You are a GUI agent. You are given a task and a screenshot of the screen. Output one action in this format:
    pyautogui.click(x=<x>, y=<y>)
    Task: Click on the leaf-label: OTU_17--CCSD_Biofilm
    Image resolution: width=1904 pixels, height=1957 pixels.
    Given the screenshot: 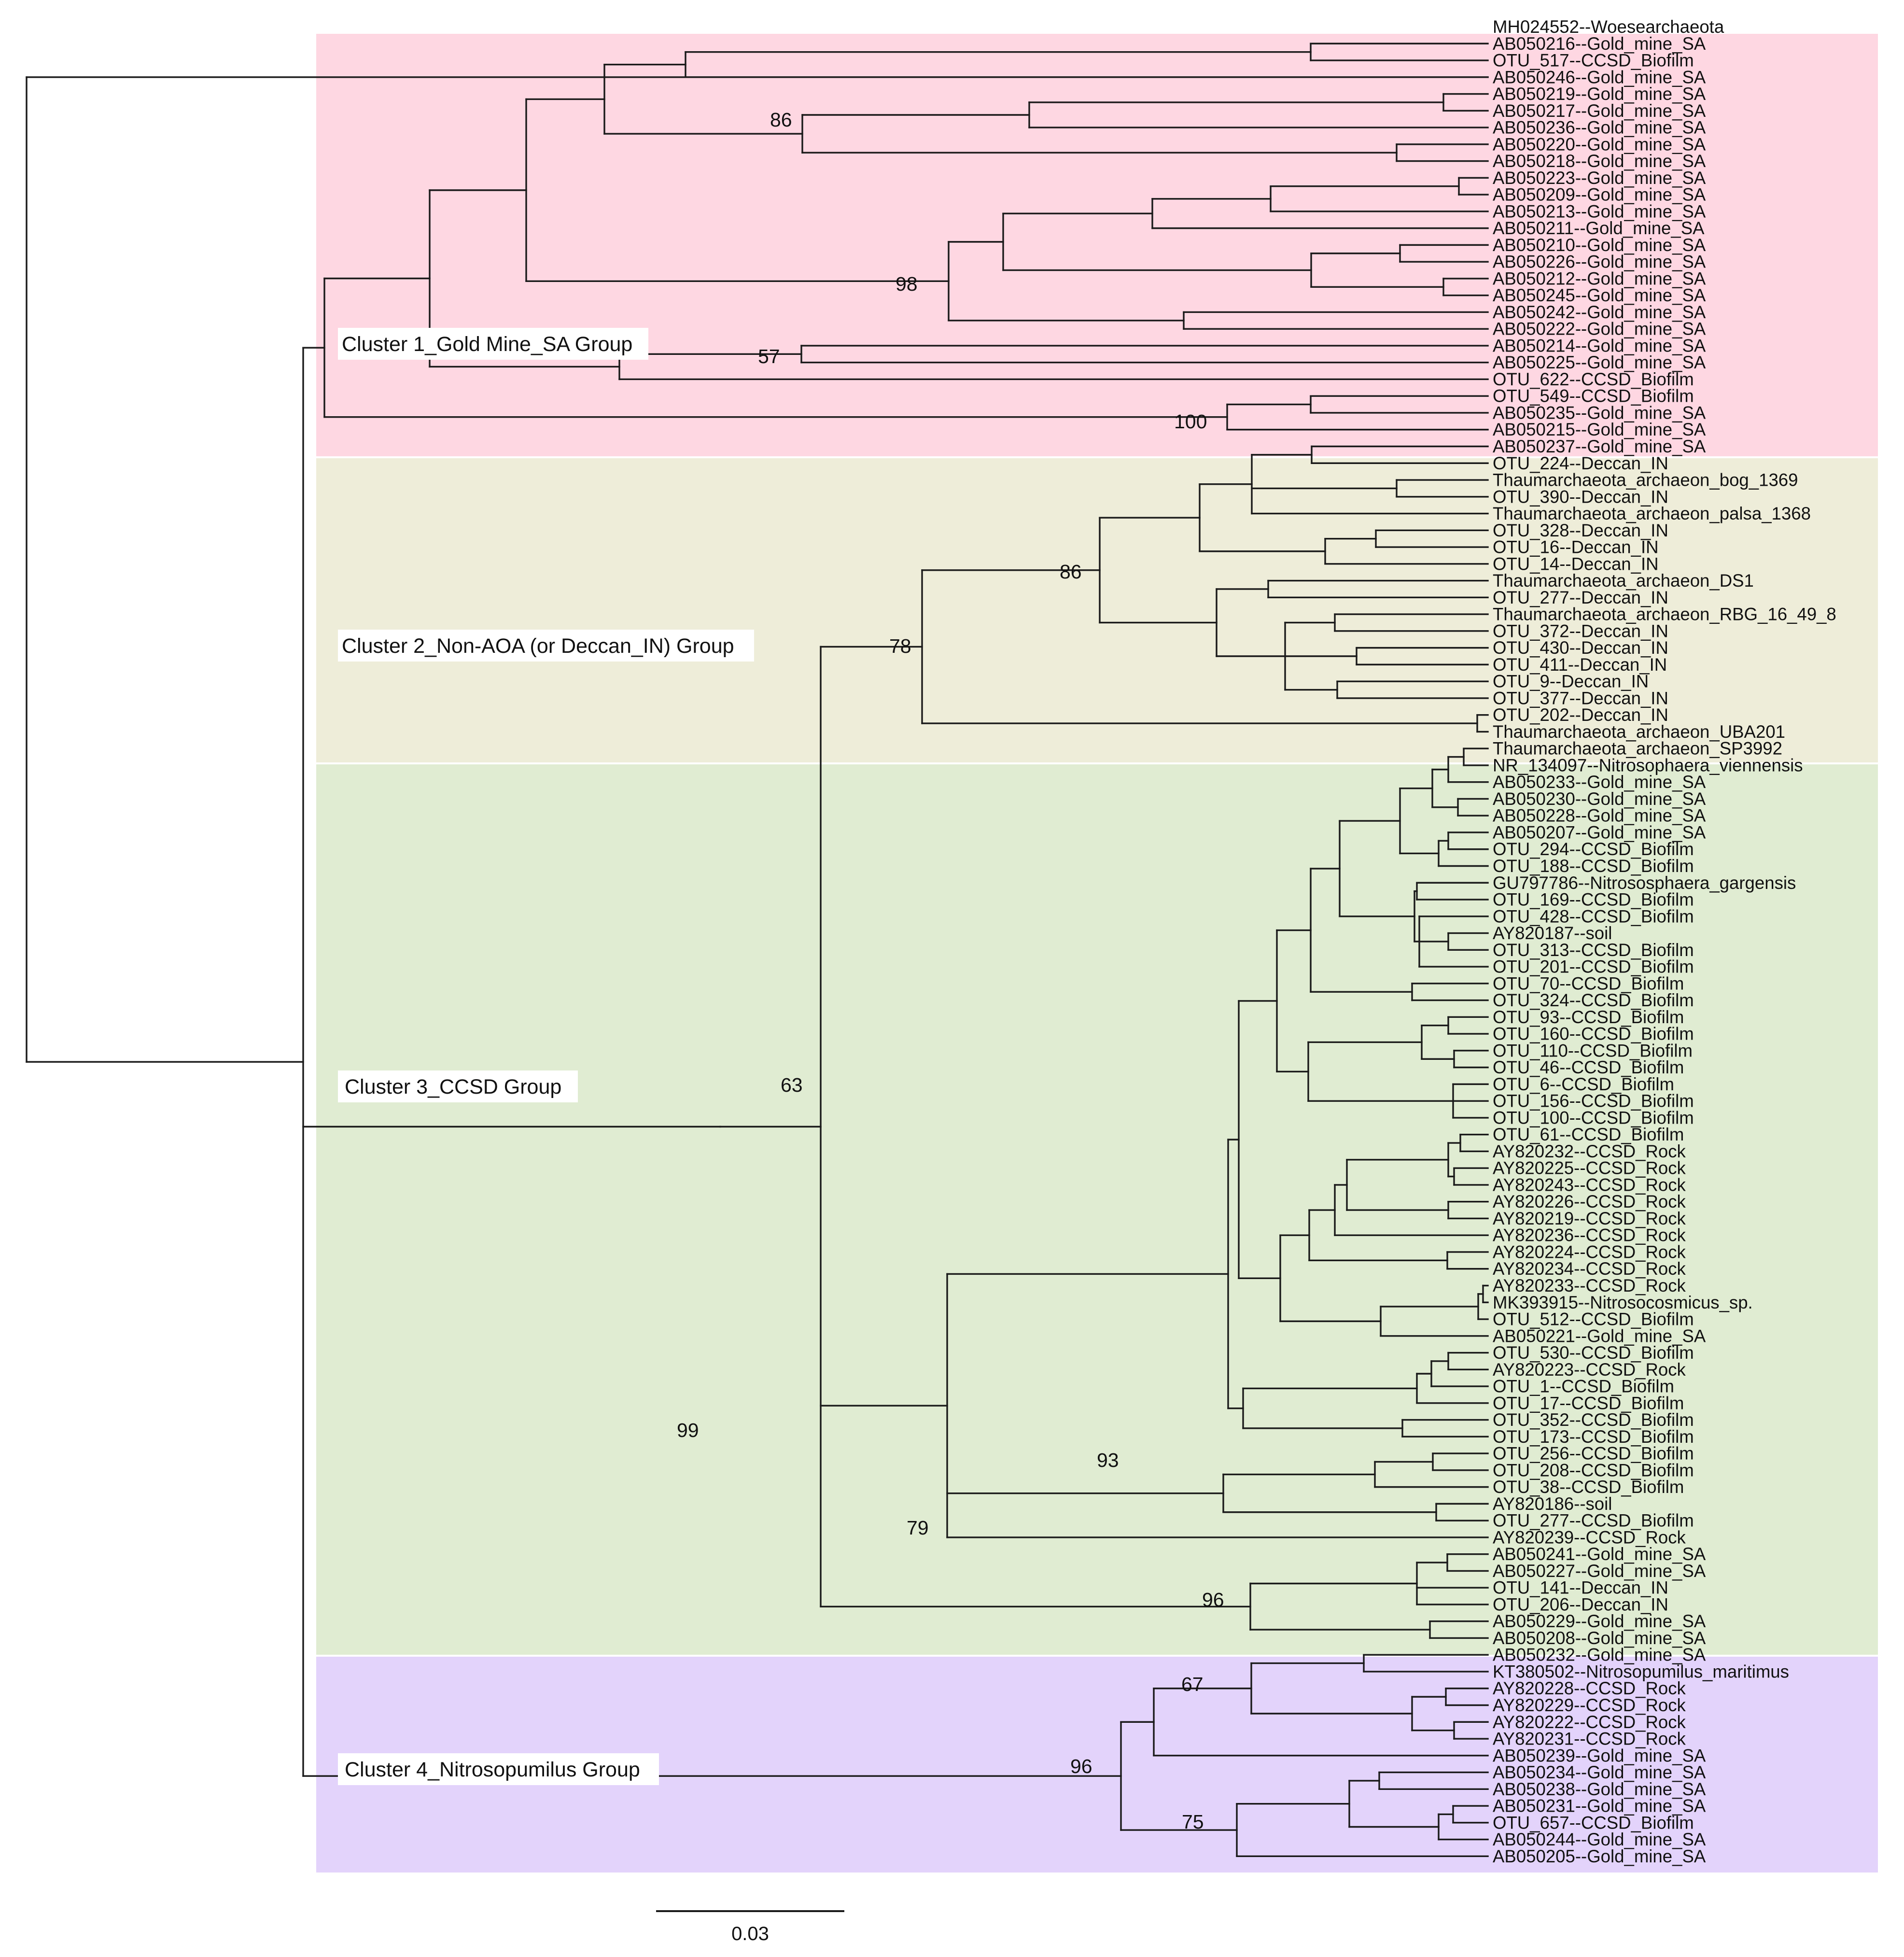 What is the action you would take?
    pyautogui.click(x=1589, y=1403)
    